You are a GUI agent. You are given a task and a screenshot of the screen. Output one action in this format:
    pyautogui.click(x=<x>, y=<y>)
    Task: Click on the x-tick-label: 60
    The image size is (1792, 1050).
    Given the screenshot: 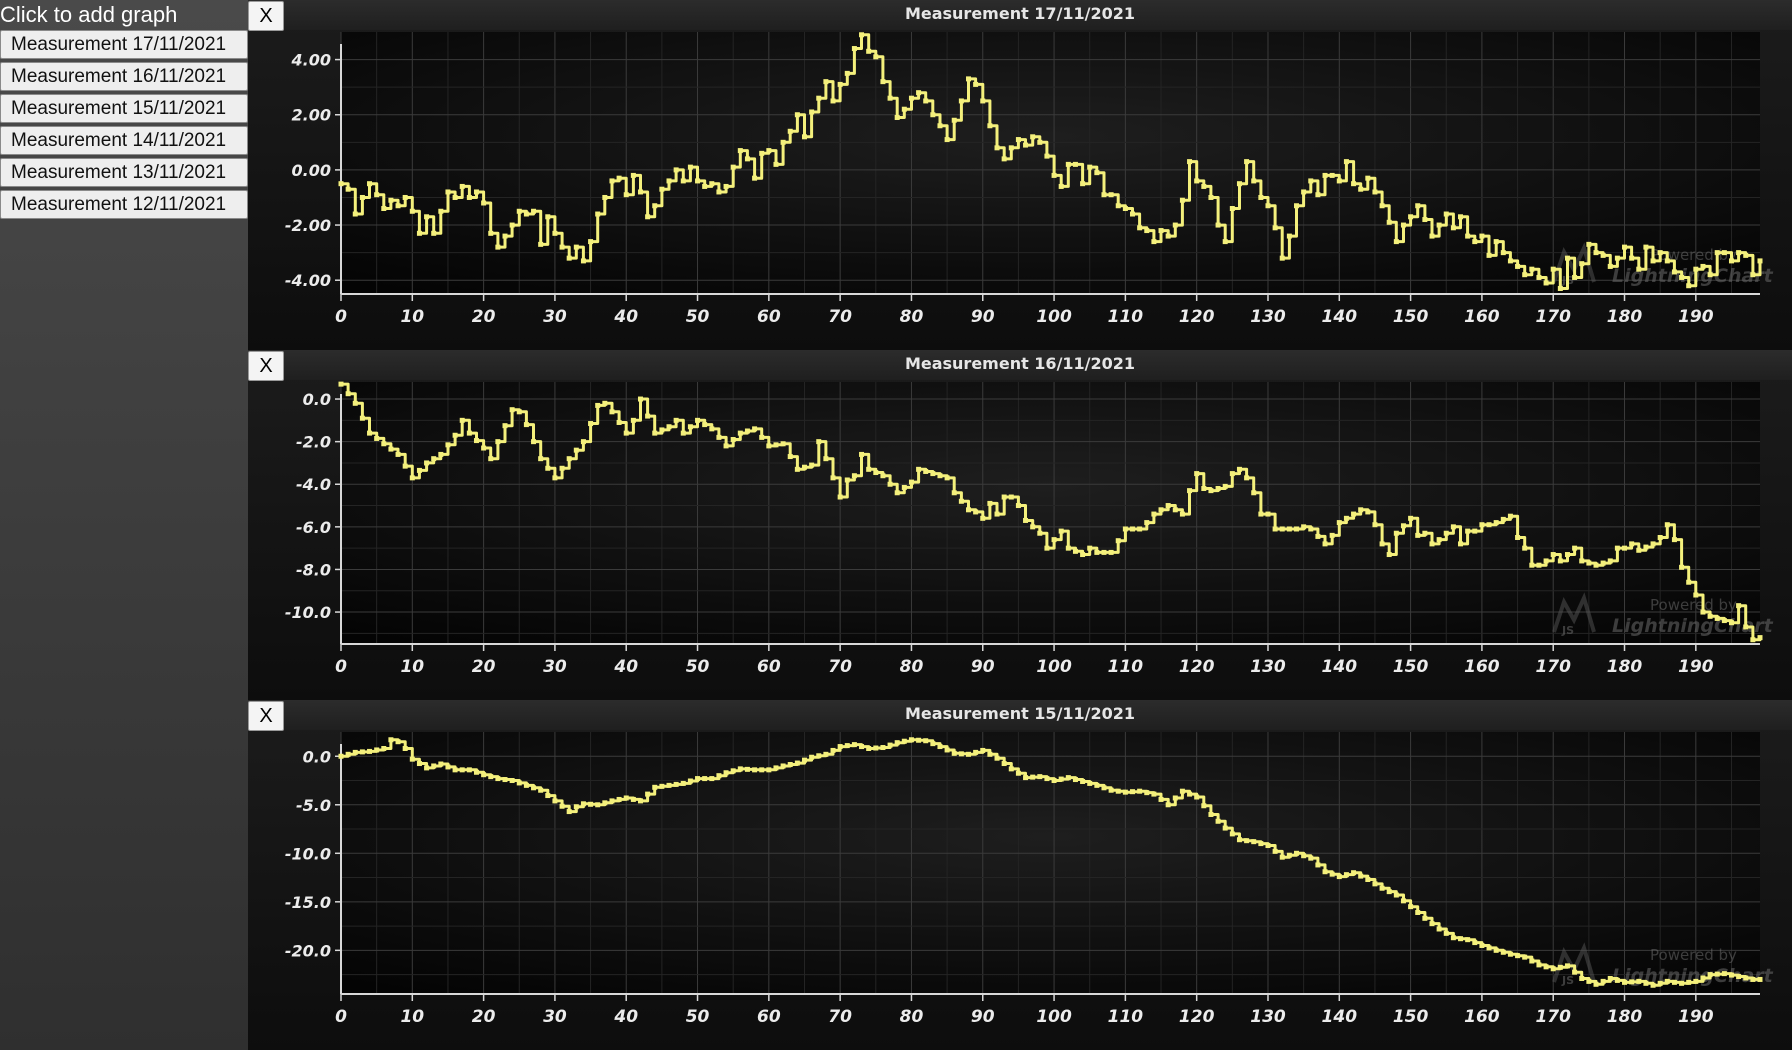 What is the action you would take?
    pyautogui.click(x=769, y=317)
    